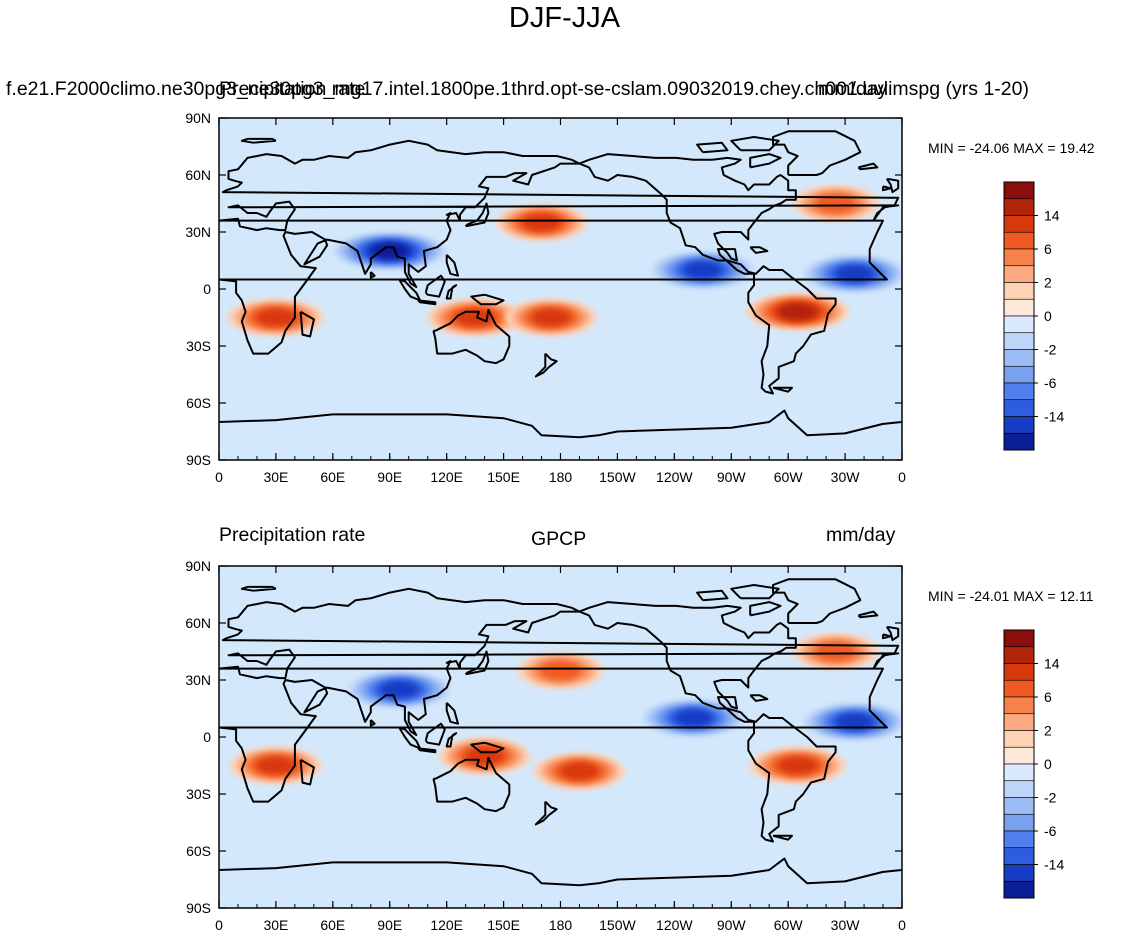 This screenshot has width=1129, height=946. What do you see at coordinates (902, 925) in the screenshot?
I see `xtick-label-p1-12: 0` at bounding box center [902, 925].